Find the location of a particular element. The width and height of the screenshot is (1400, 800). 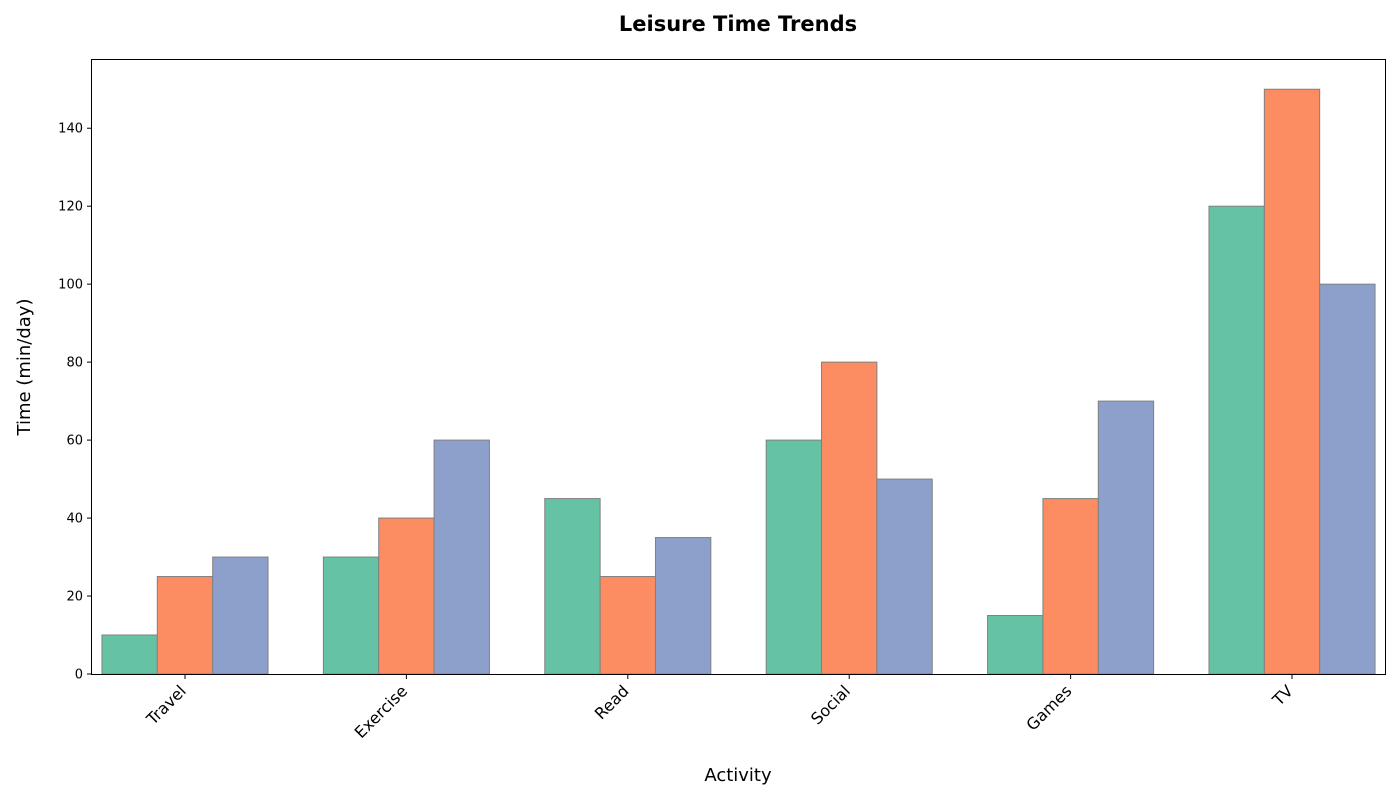

y-axis-label: Time (min/day) is located at coordinates (24, 368).